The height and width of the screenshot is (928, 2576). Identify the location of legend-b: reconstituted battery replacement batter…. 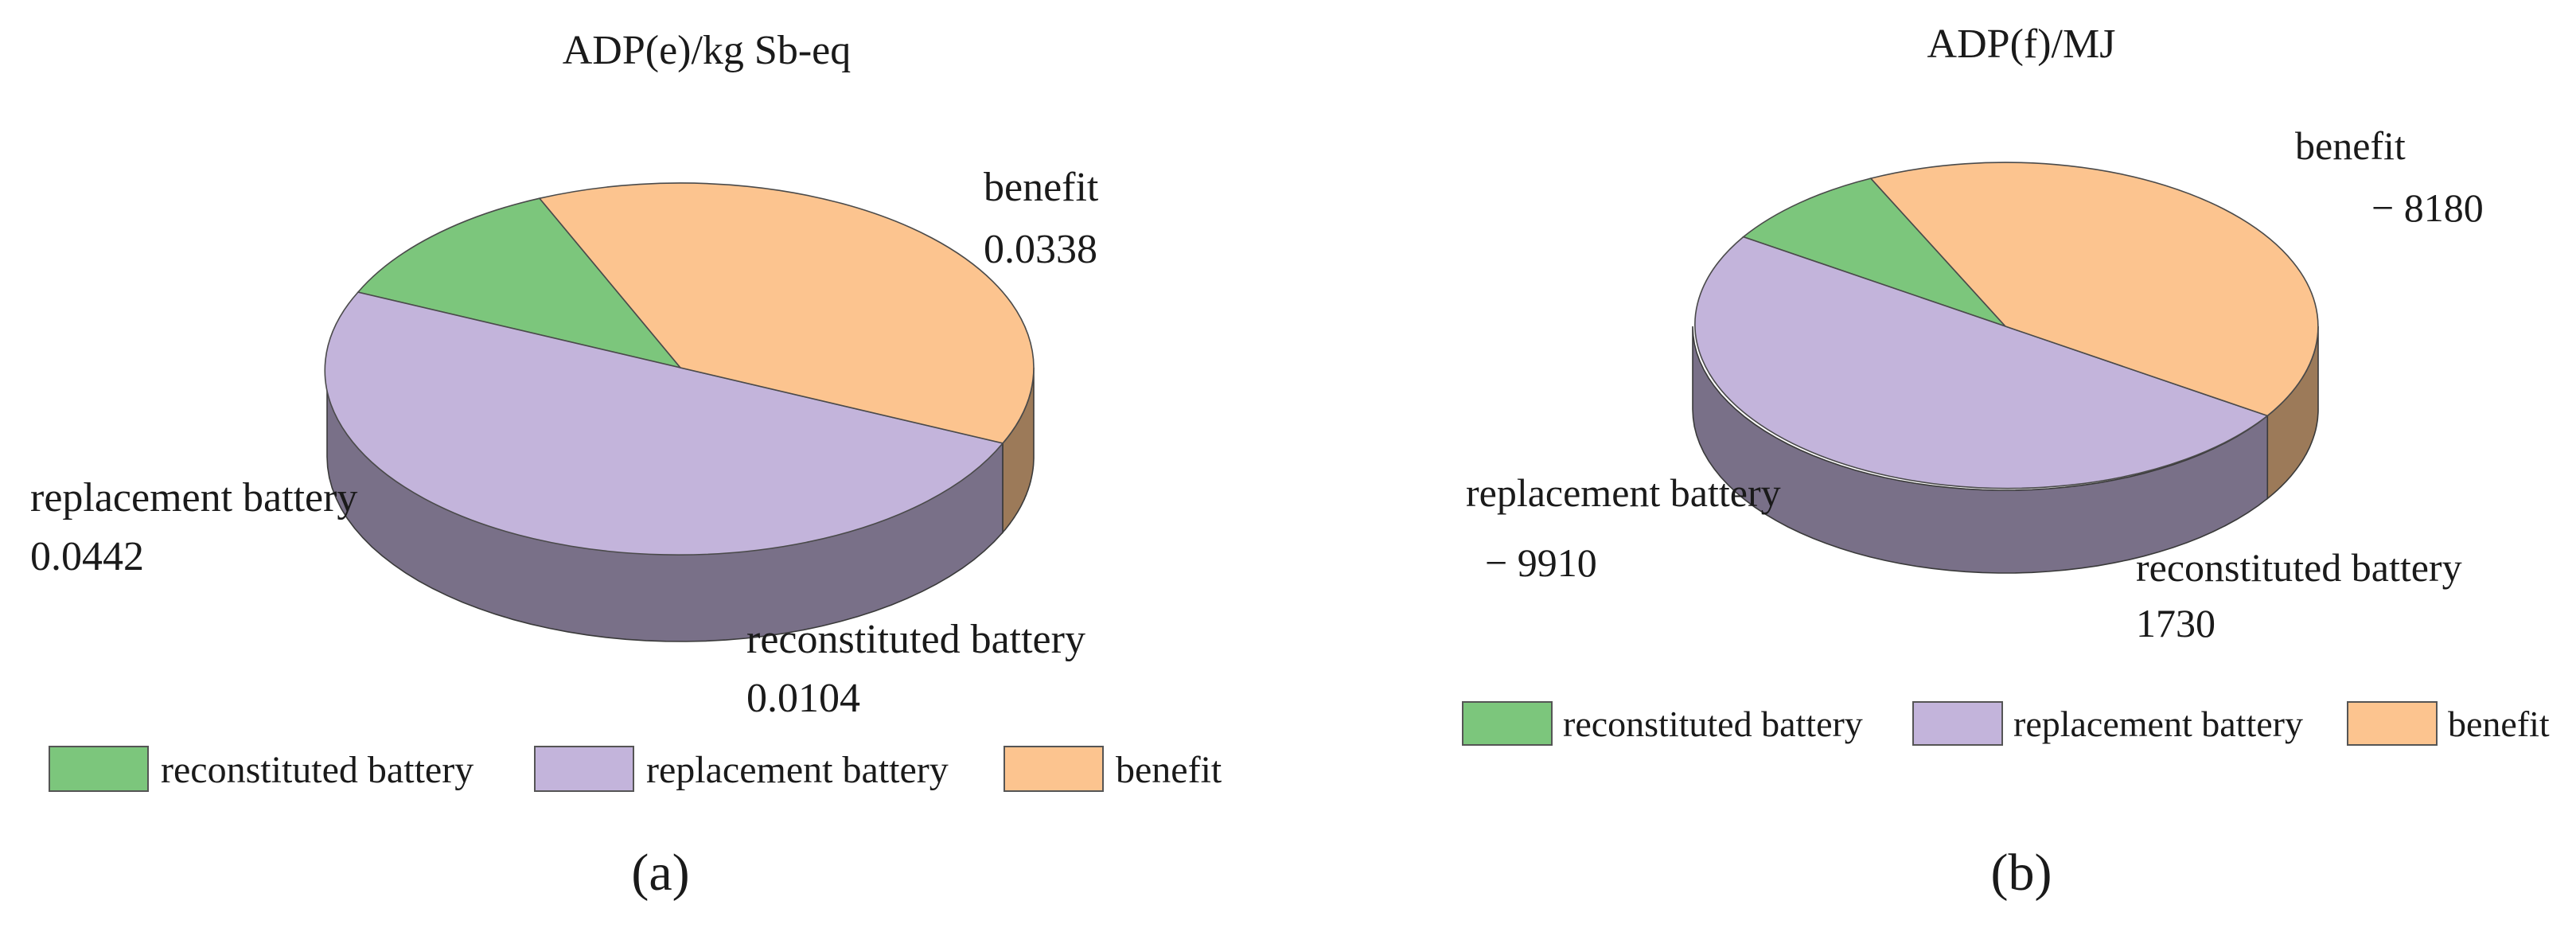
(2006, 723).